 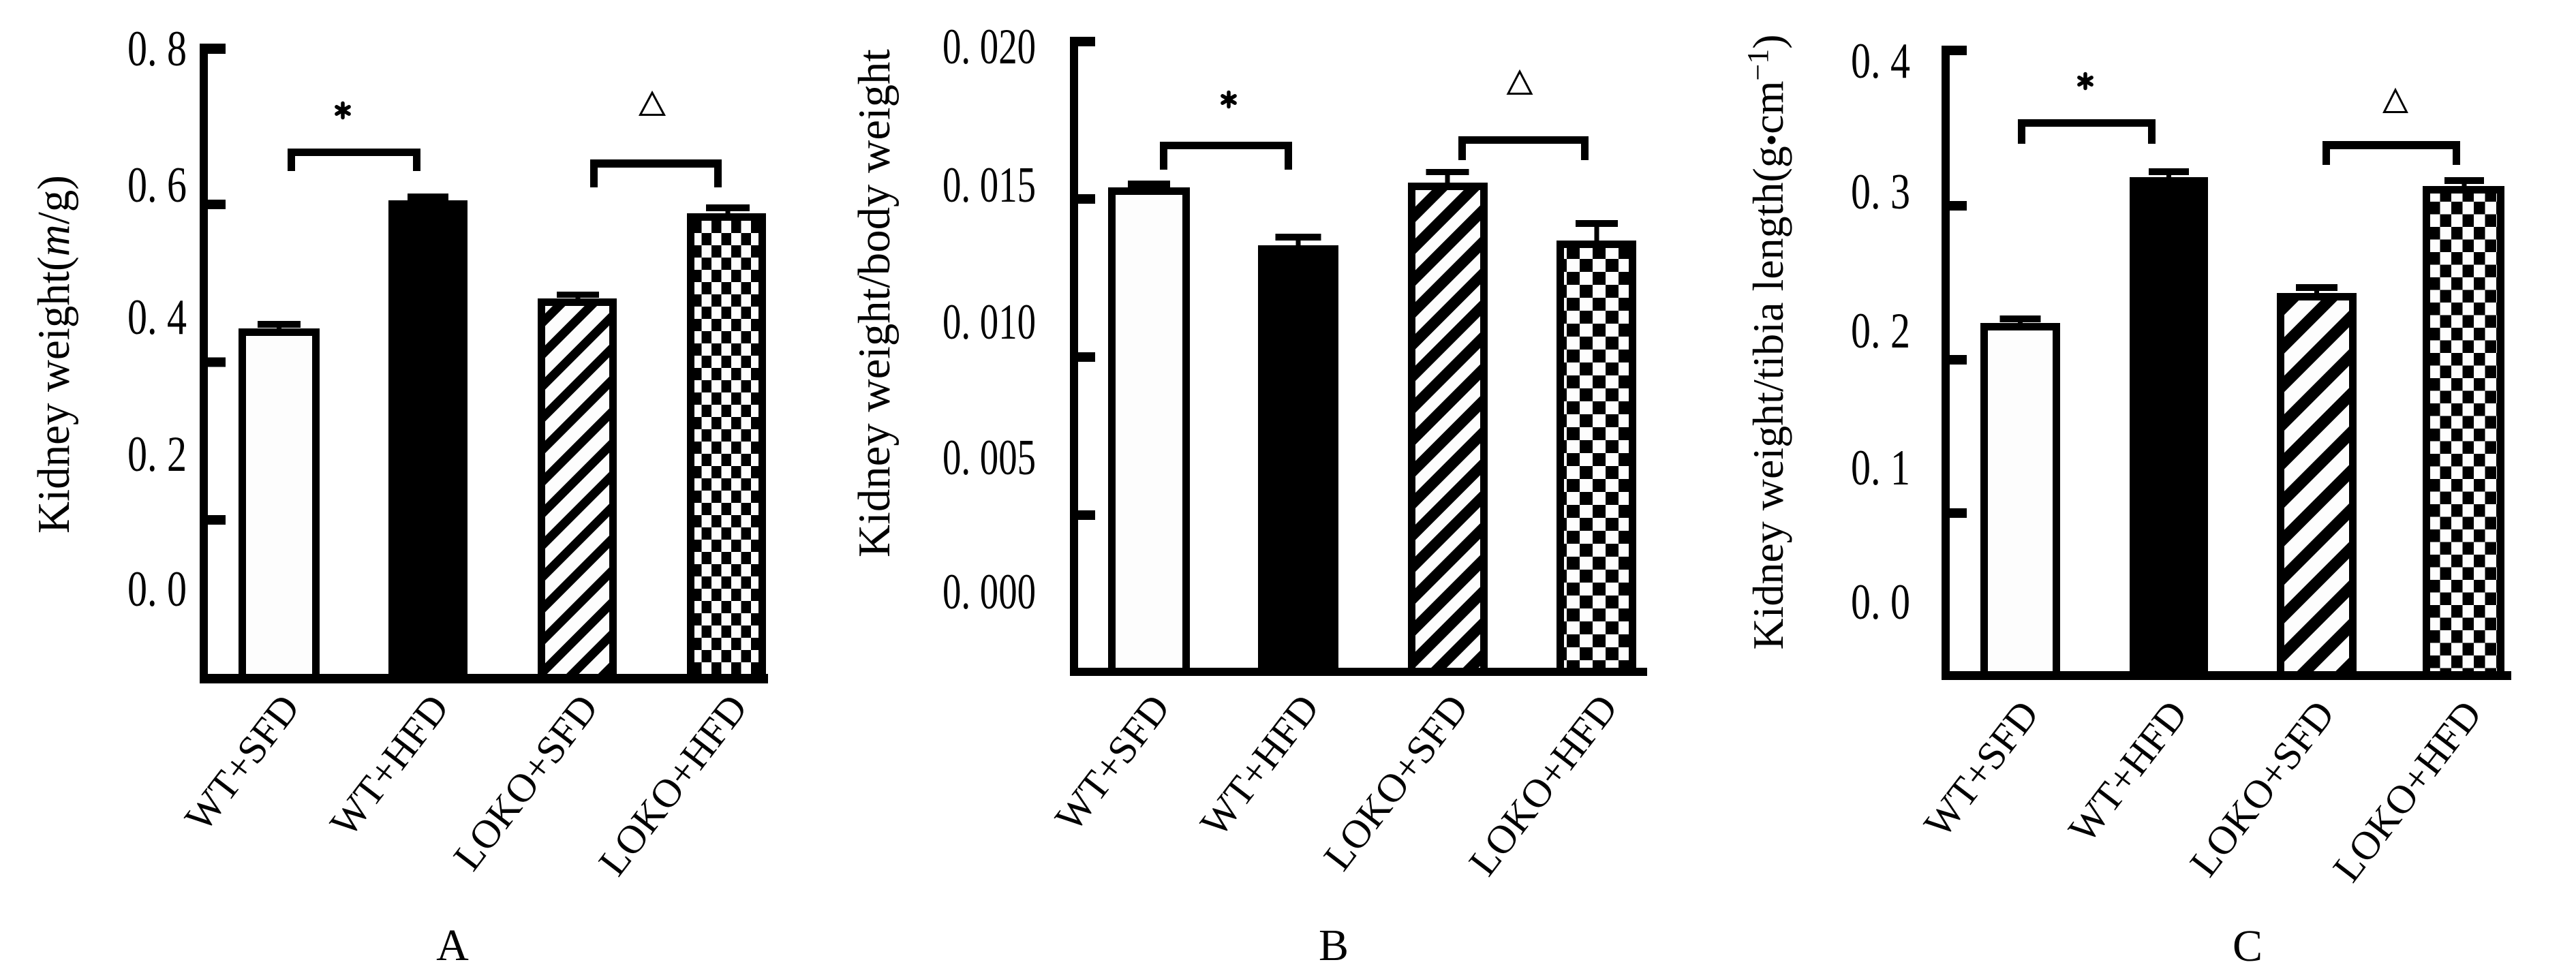 What do you see at coordinates (1880, 468) in the screenshot?
I see `svg-text: 0. 1` at bounding box center [1880, 468].